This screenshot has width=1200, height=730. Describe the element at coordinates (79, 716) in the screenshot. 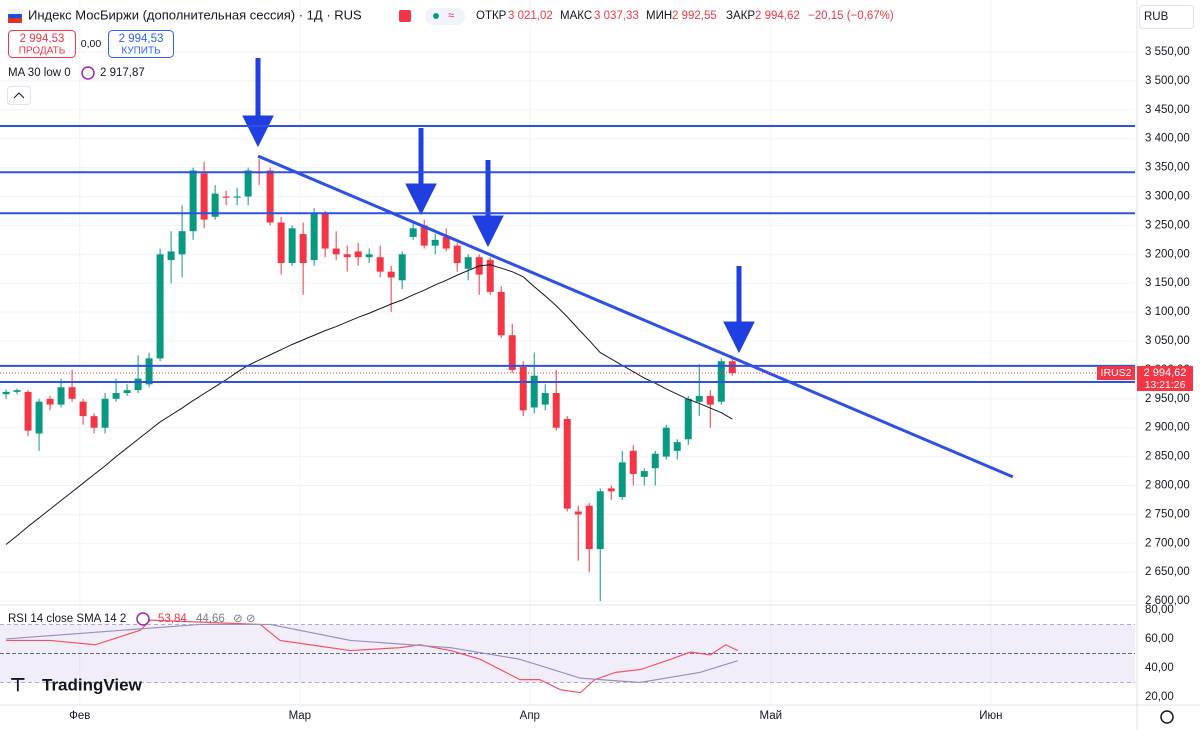

I see `x-tick-label: Фев` at that location.